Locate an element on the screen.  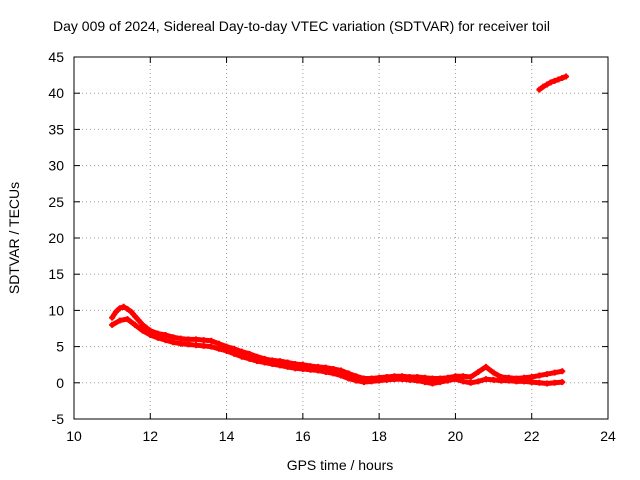
y-tick-label: 5 is located at coordinates (60, 347).